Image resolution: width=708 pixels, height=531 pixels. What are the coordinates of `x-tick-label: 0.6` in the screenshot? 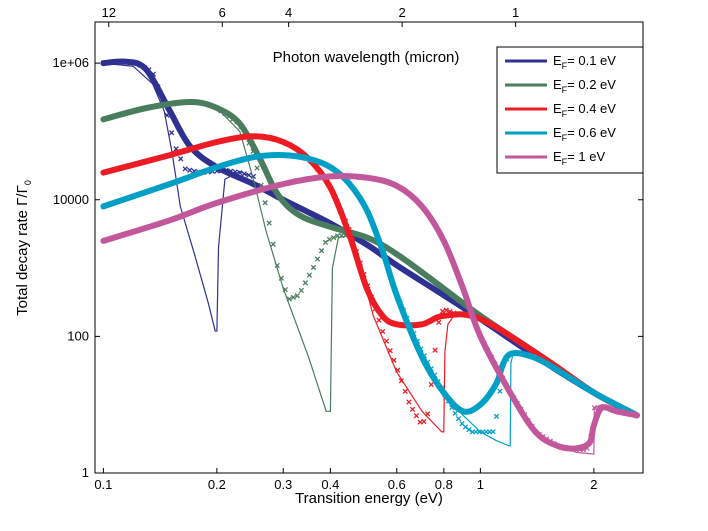 It's located at (397, 484).